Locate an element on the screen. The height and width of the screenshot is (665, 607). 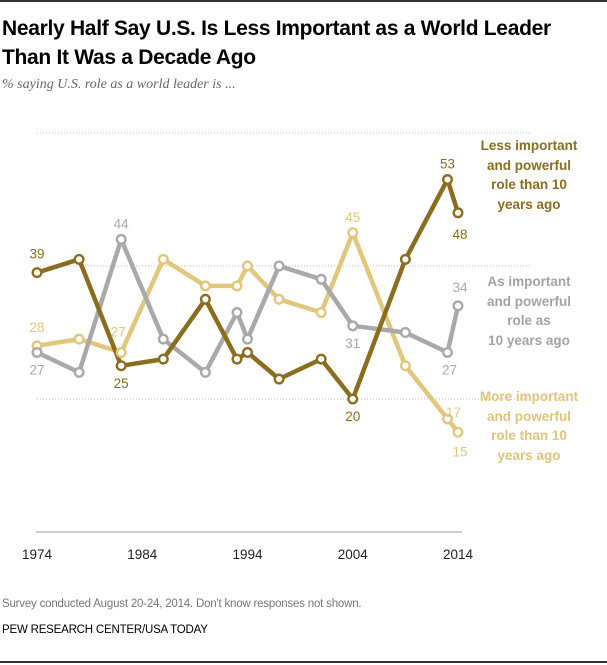
data-label: 45 is located at coordinates (352, 217).